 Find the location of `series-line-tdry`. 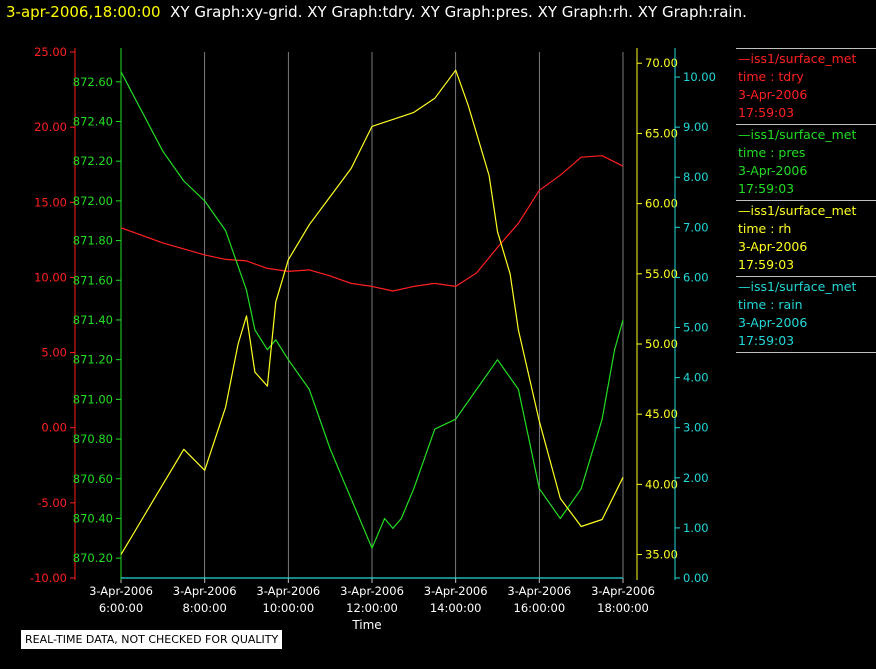

series-line-tdry is located at coordinates (372, 223).